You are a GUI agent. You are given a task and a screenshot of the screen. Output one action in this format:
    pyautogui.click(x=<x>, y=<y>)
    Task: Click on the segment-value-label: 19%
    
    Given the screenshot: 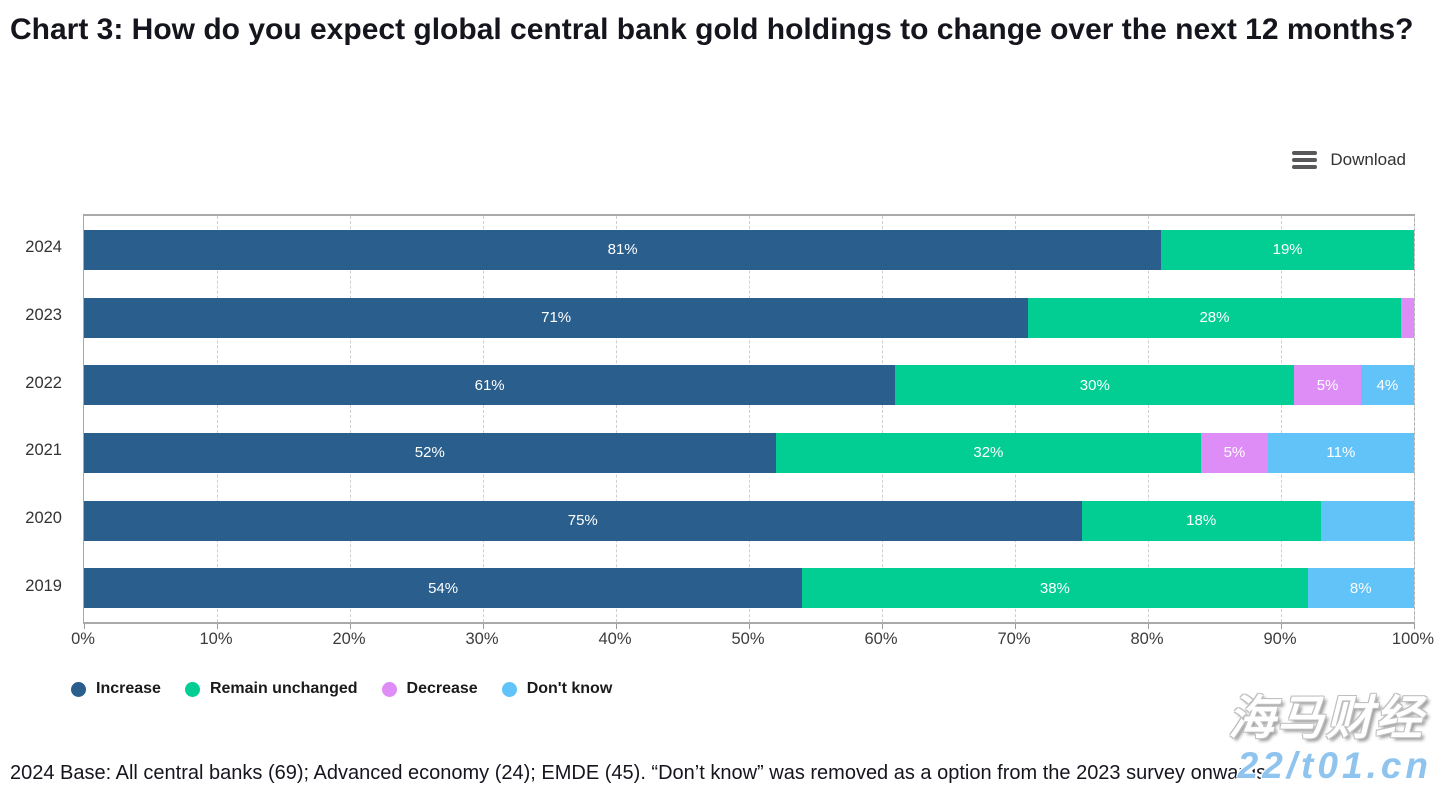 What is the action you would take?
    pyautogui.click(x=1287, y=250)
    